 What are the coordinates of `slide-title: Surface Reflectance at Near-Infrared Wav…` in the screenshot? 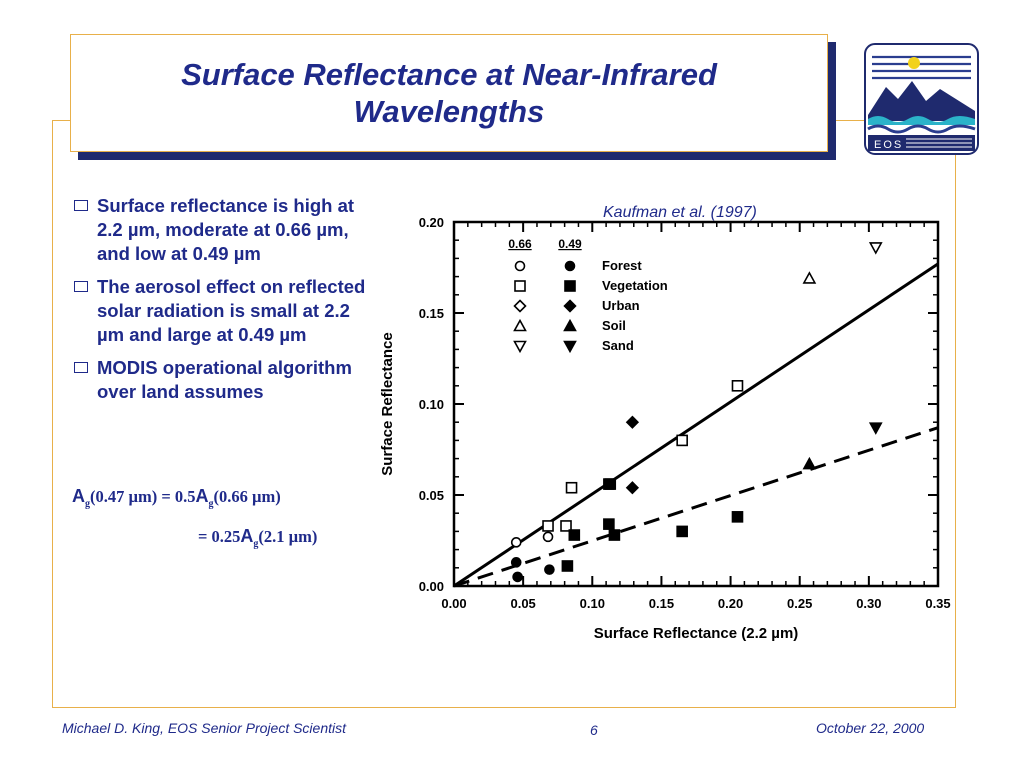 It's located at (449, 93).